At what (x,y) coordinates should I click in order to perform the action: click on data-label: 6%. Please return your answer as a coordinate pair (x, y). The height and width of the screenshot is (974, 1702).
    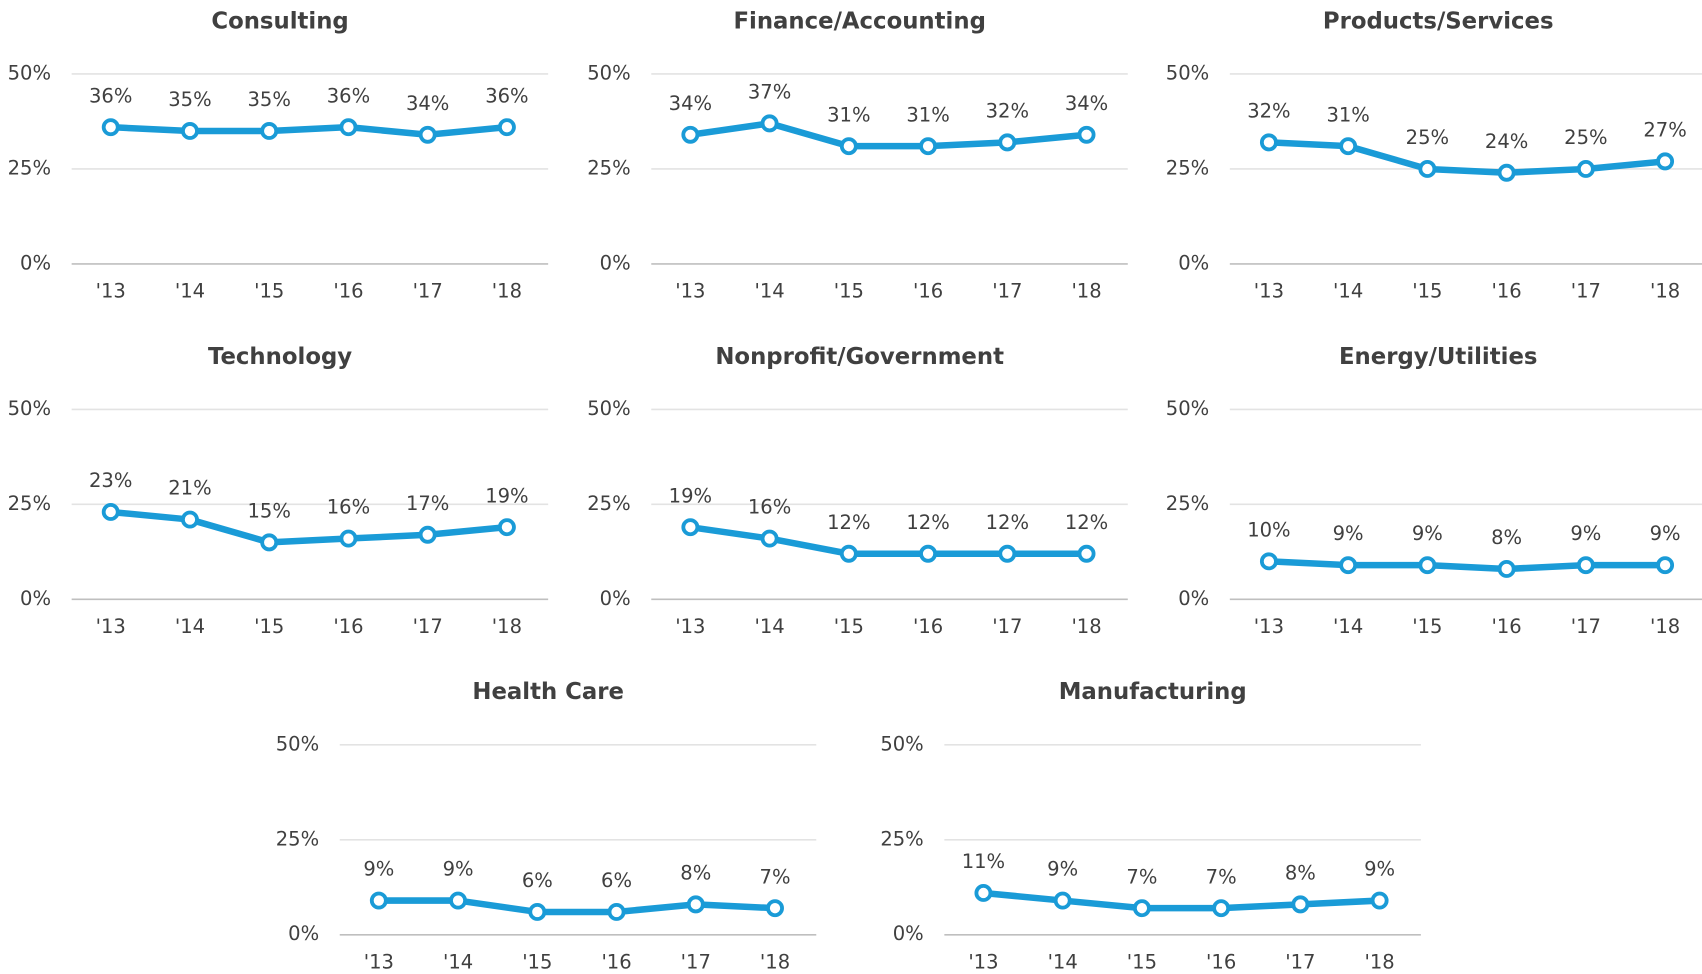
    Looking at the image, I should click on (616, 880).